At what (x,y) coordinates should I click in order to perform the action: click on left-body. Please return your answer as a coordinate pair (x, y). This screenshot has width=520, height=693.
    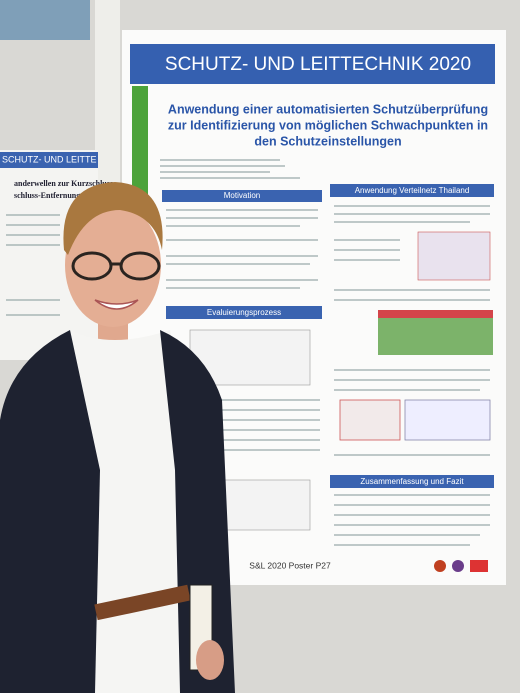
    Looking at the image, I should click on (33, 265).